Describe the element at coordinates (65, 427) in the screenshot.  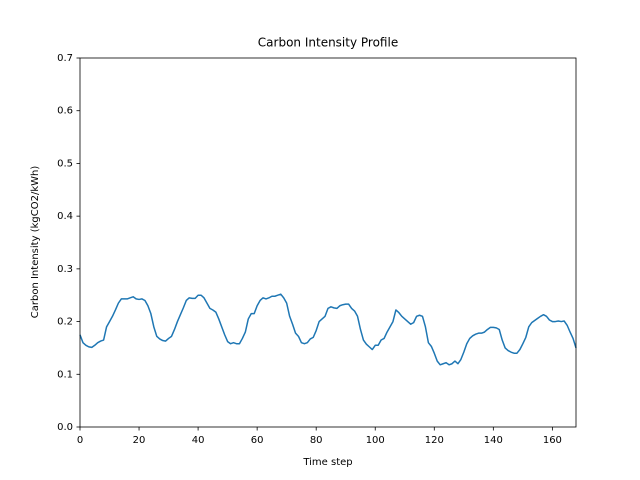
I see `y-tick-label: 0.0` at that location.